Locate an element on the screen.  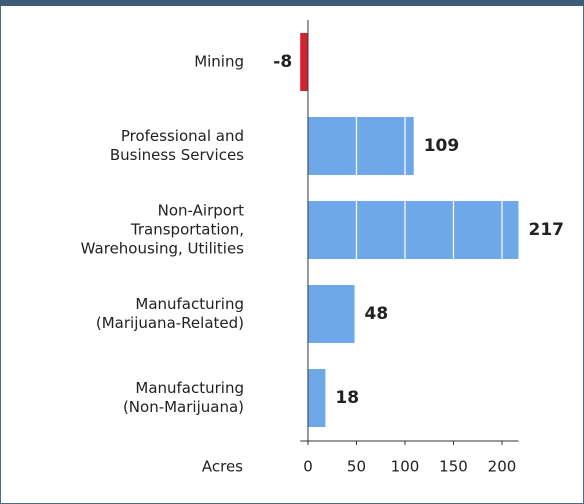
category-label: Manufacturing (Marijuana-Related) is located at coordinates (169, 313).